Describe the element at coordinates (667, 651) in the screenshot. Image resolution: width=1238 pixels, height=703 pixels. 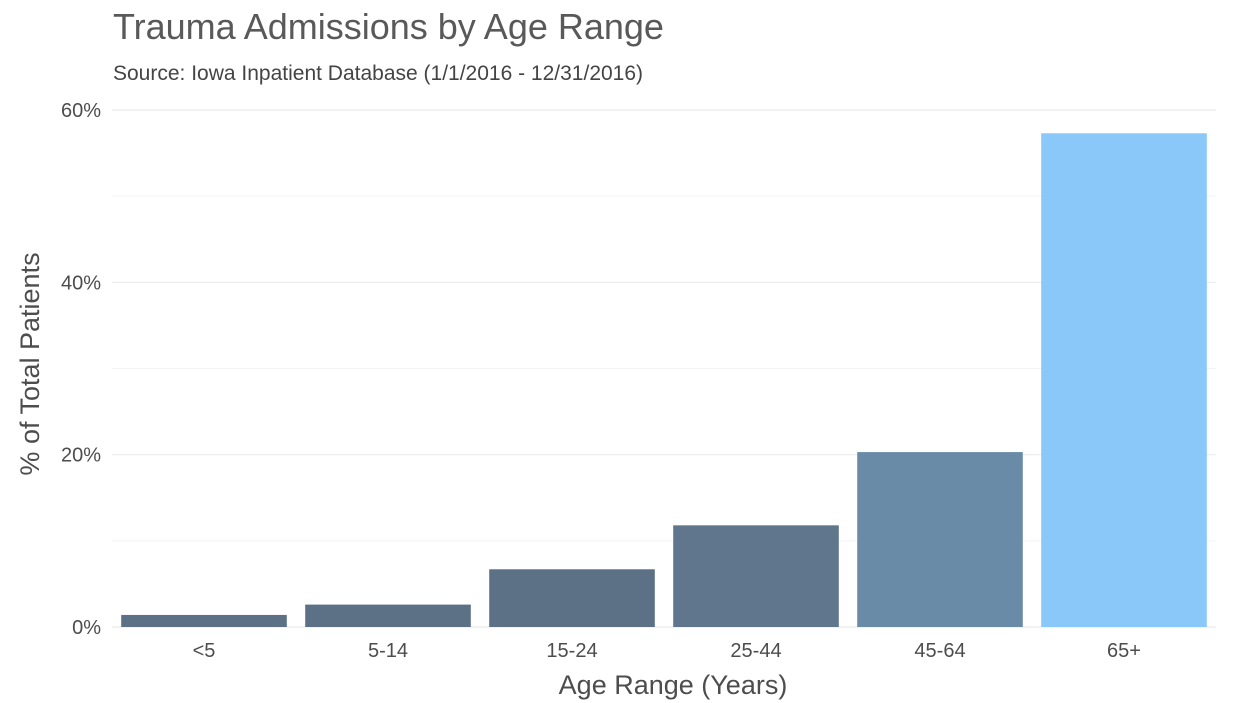
I see `x-axis-ticks: <5 5-14 15-24 25-44 45-64 65+` at that location.